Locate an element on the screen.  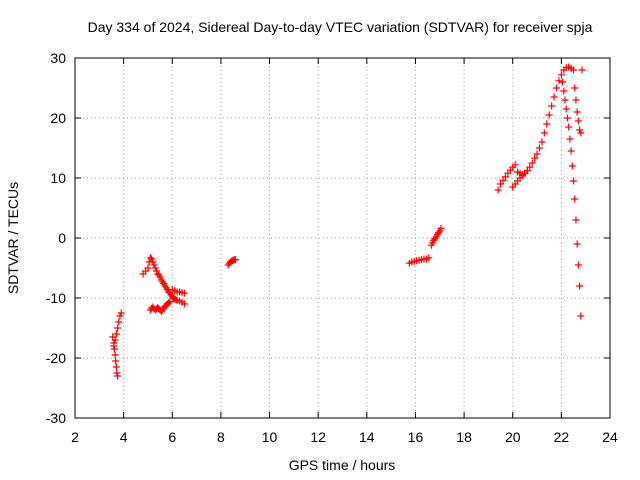
x-tick-label: 8 is located at coordinates (221, 437).